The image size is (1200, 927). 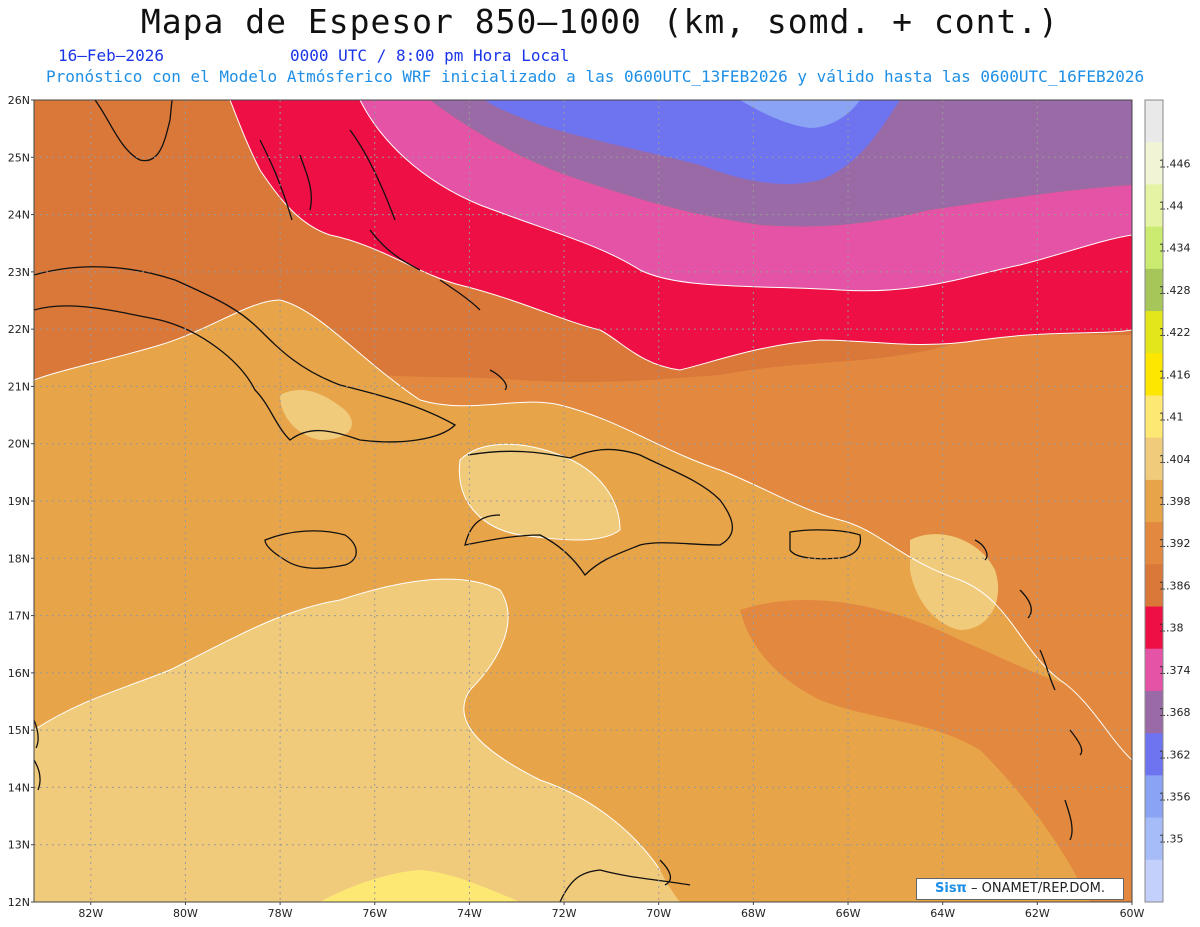 I want to click on colorbar-label: 1.404, so click(x=1175, y=459).